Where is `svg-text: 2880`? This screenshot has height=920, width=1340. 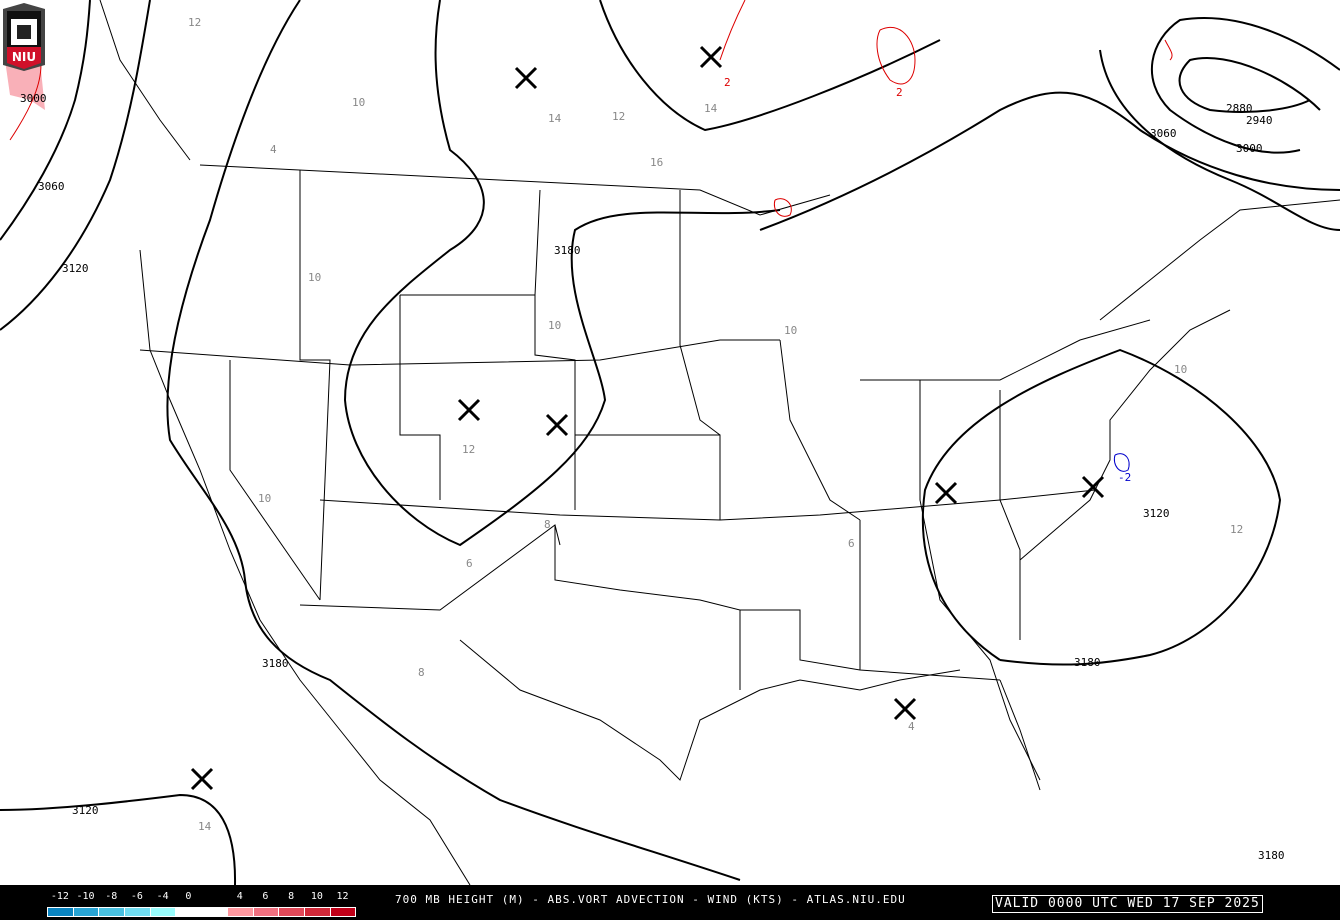 svg-text: 2880 is located at coordinates (1239, 108).